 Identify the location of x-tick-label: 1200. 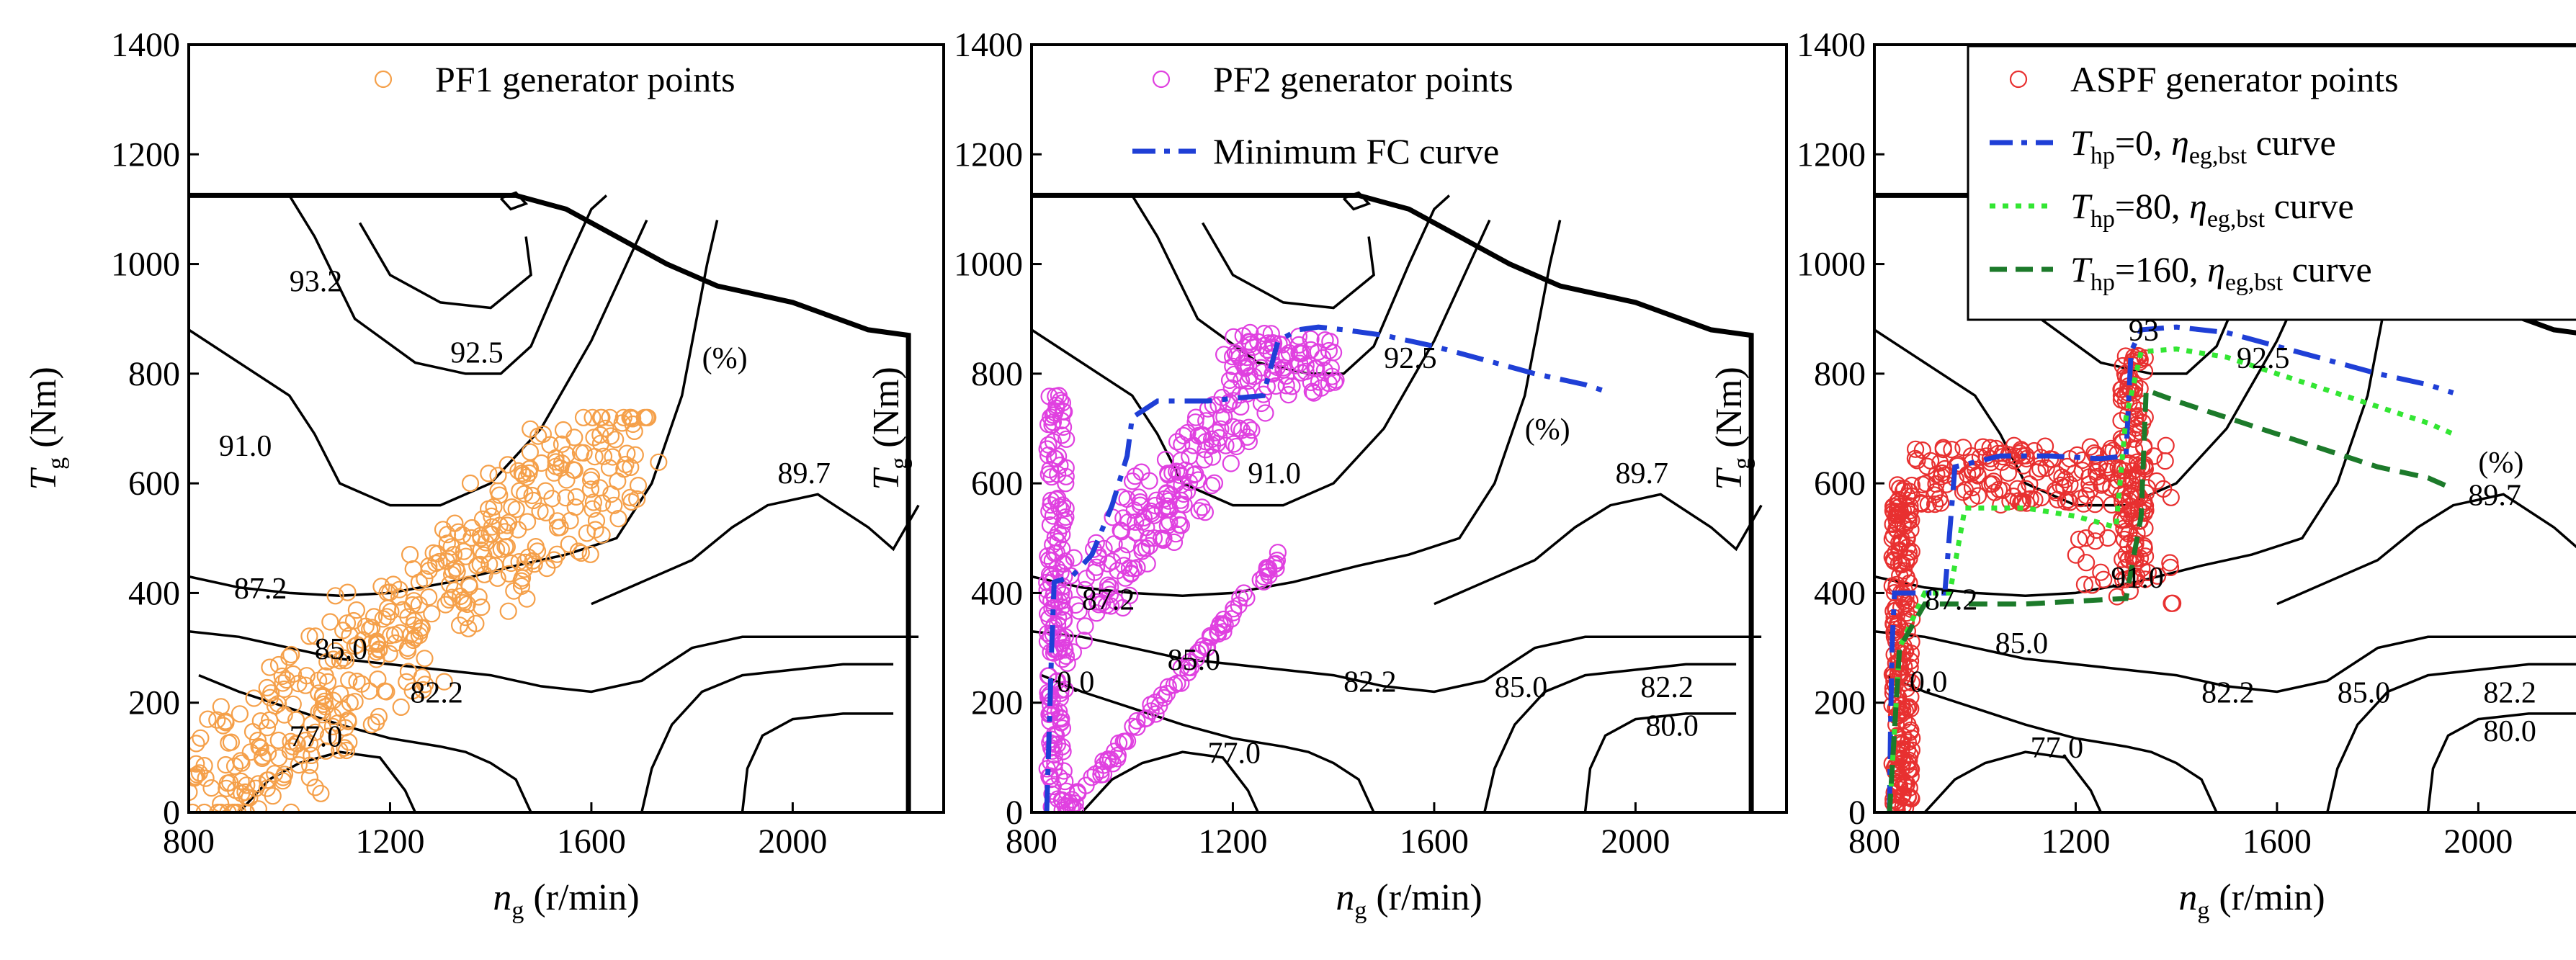
(389, 841).